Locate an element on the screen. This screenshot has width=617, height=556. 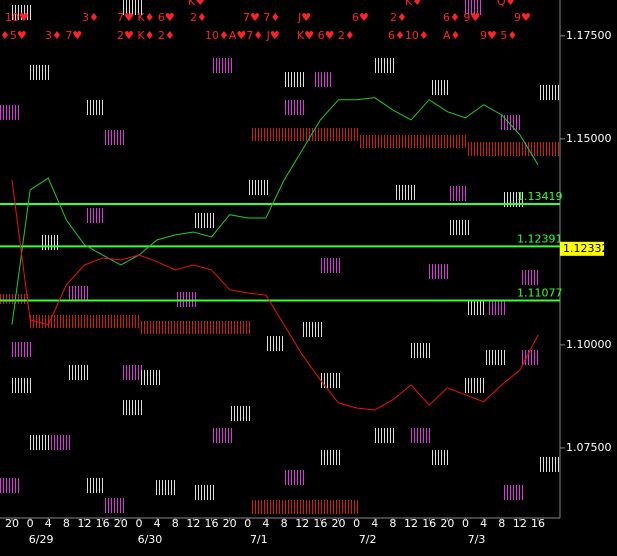
card-label: 9♥ 5♦ is located at coordinates (498, 35).